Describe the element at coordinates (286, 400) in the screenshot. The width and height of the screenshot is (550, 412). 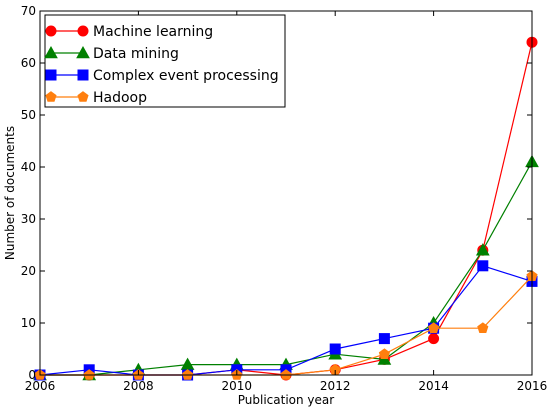
I see `x-axis-label: Publication year` at that location.